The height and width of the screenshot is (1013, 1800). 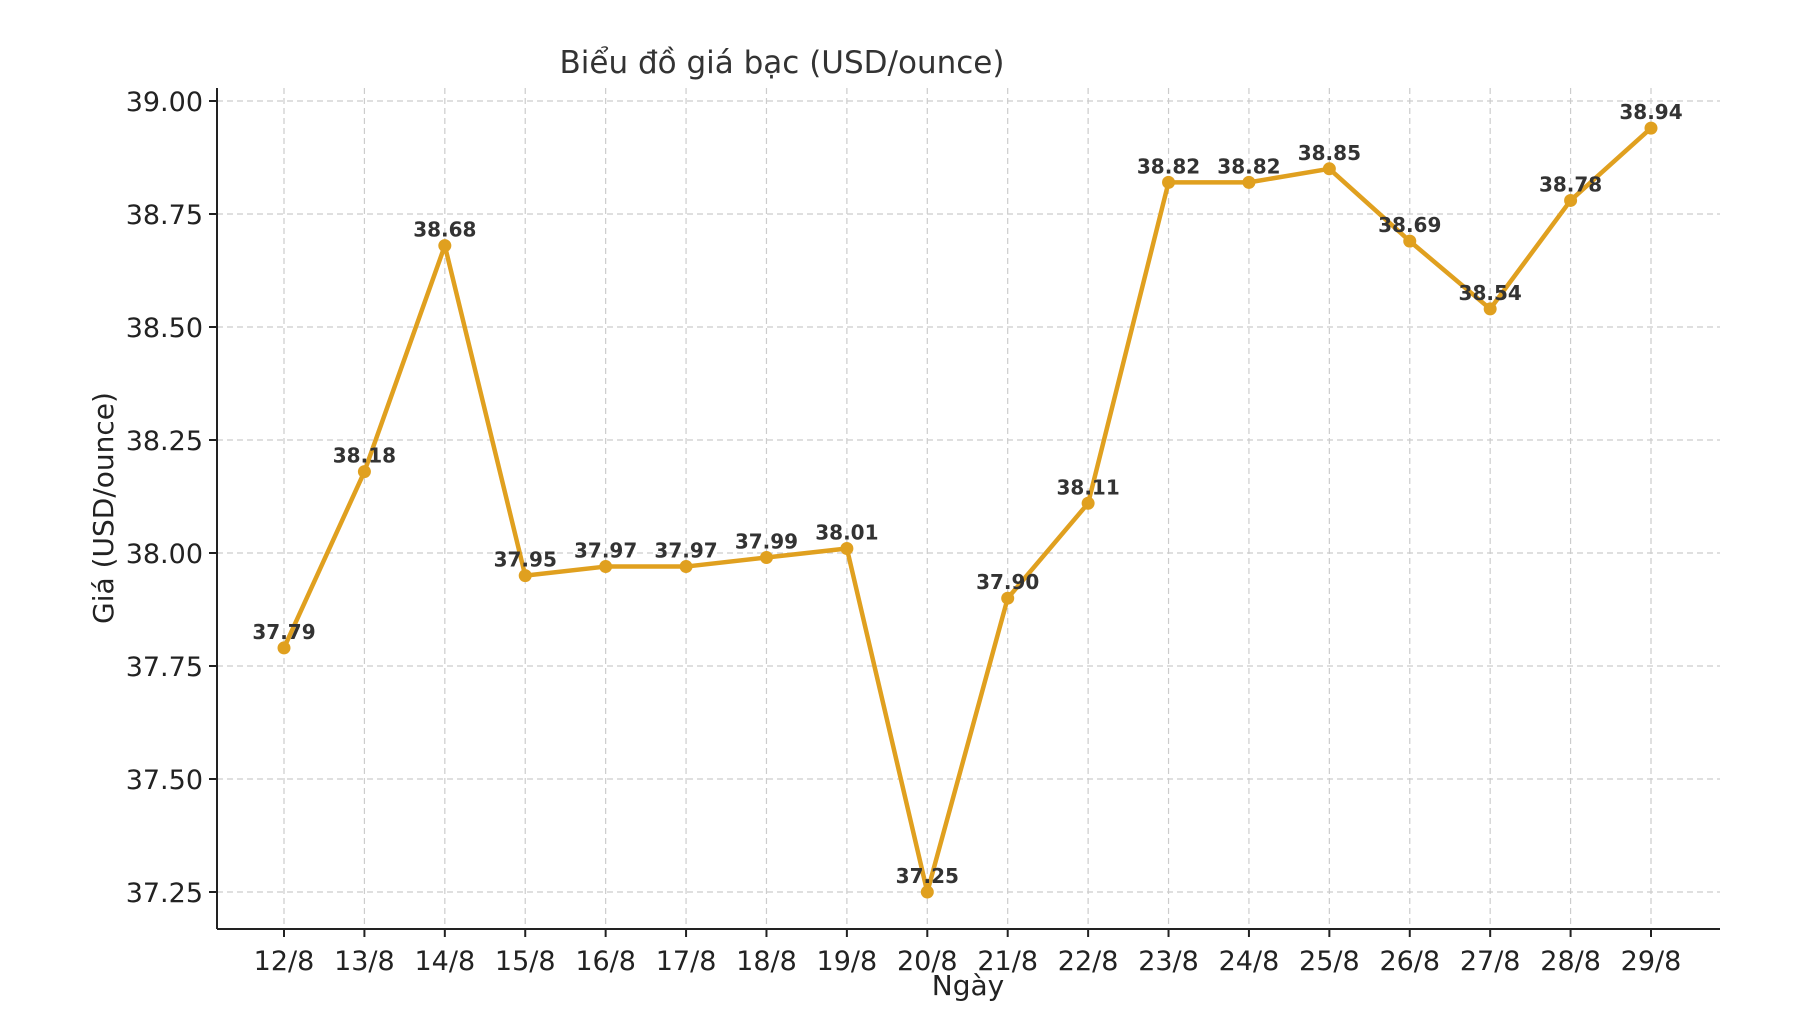 What do you see at coordinates (164, 441) in the screenshot?
I see `y-tick-label: 38.25` at bounding box center [164, 441].